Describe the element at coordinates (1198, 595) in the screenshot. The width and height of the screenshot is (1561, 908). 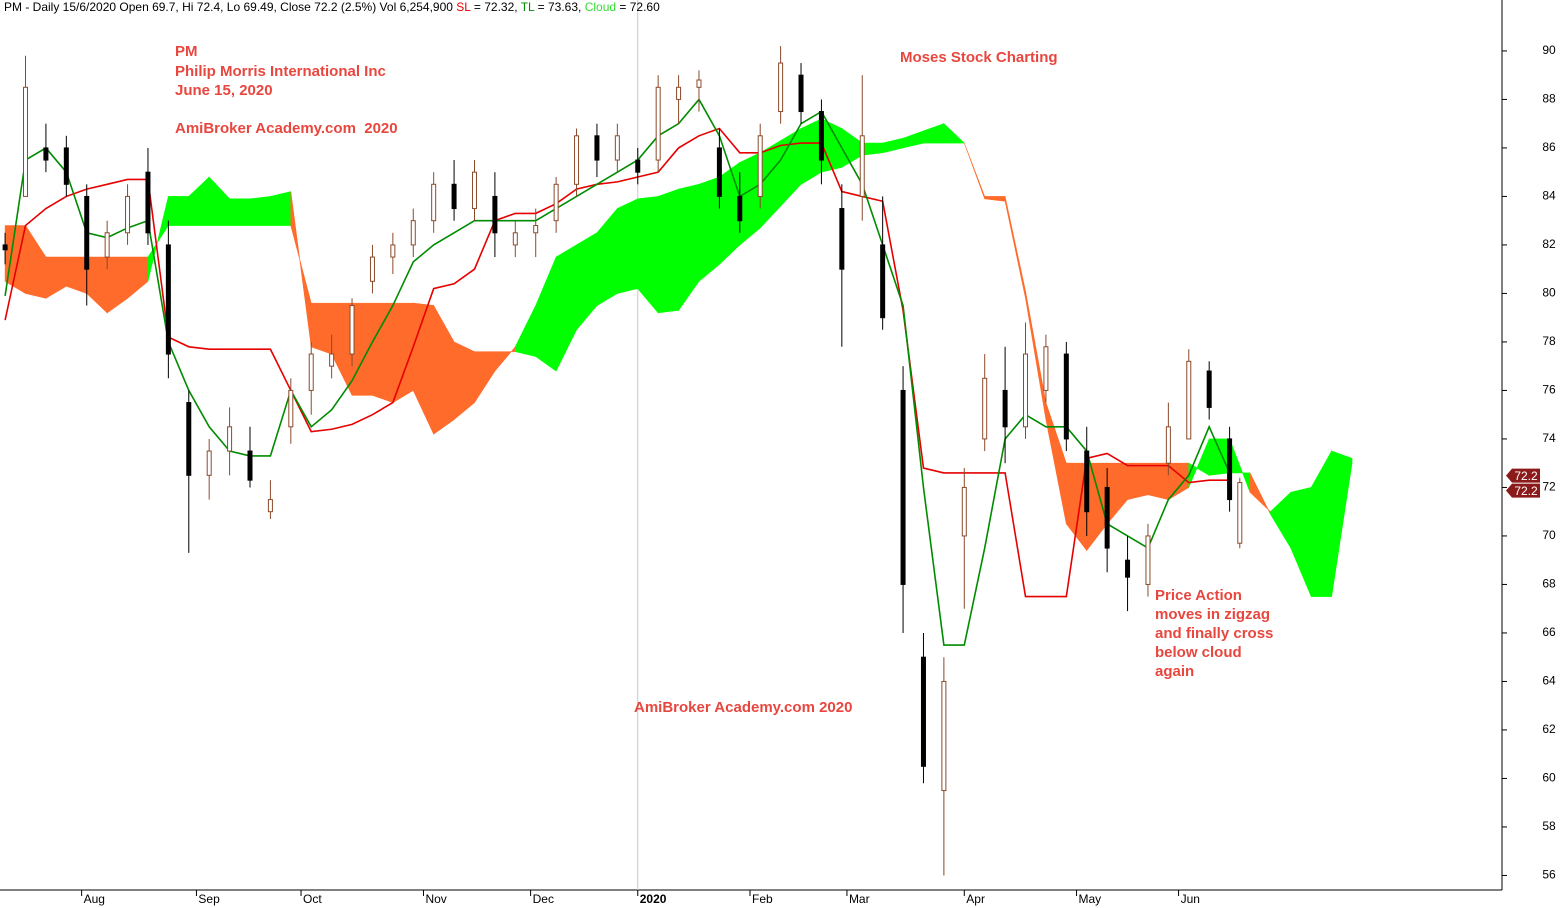
I see `annotation: Price Action` at that location.